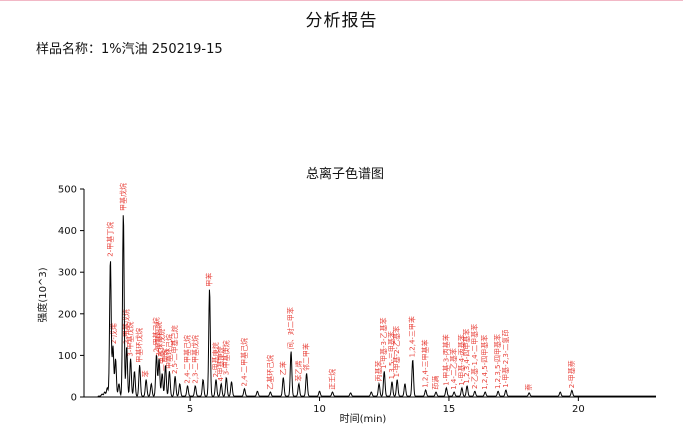 Image resolution: width=683 pixels, height=425 pixels. What do you see at coordinates (215, 359) in the screenshot?
I see `peak-label: 2-甲基庚烷` at bounding box center [215, 359].